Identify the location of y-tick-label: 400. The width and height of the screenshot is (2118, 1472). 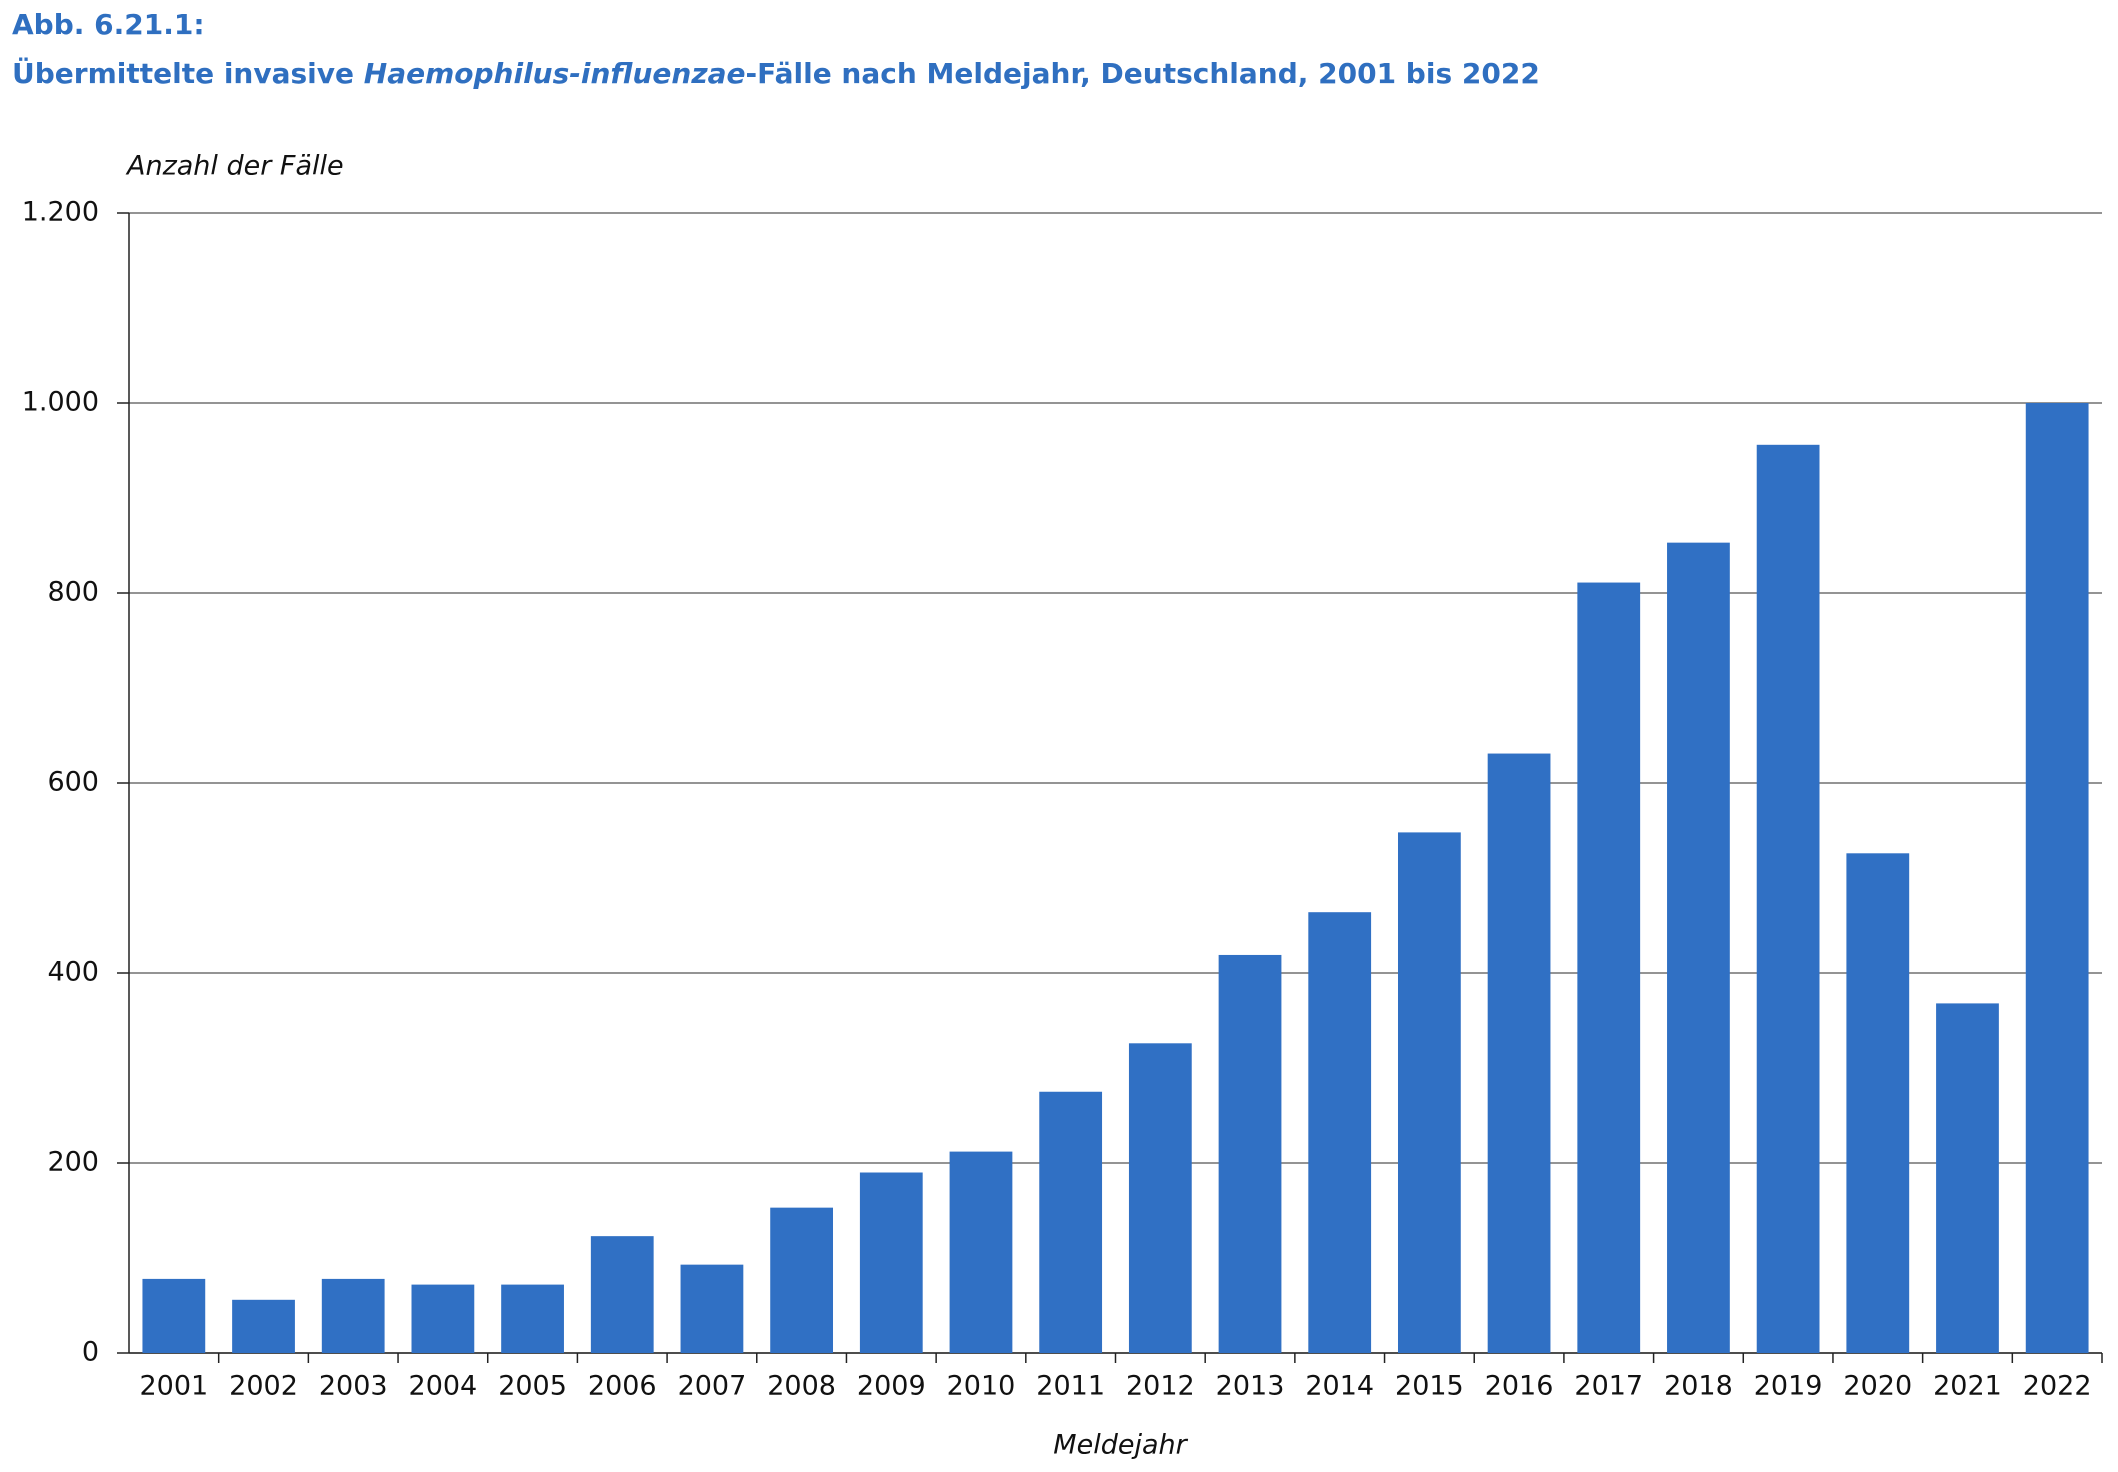
(73, 972).